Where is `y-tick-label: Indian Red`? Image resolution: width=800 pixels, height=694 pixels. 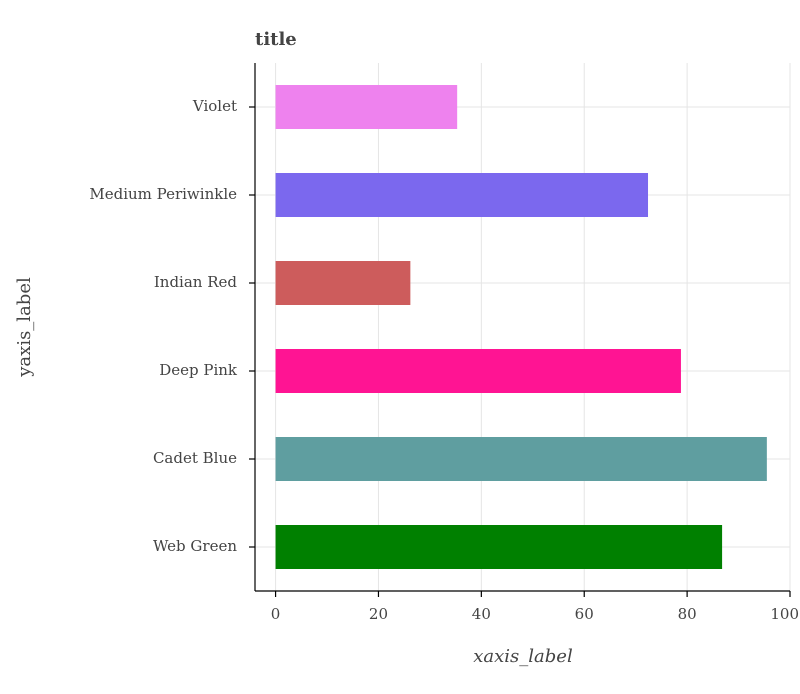 y-tick-label: Indian Red is located at coordinates (196, 282).